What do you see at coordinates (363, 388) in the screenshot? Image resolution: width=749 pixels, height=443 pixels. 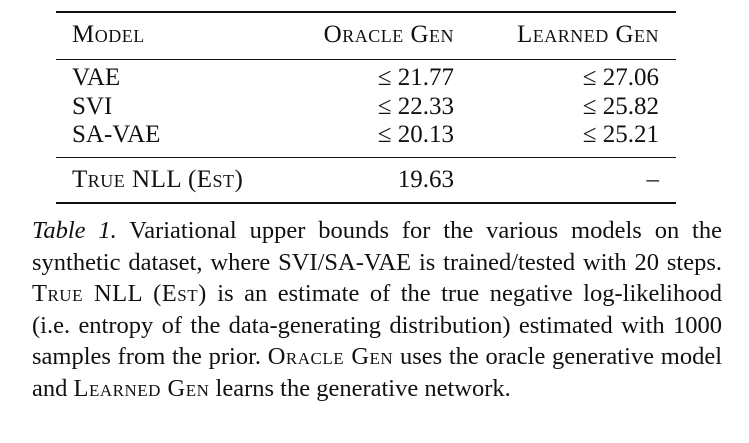 I see `caption-text: learns the generative network.` at bounding box center [363, 388].